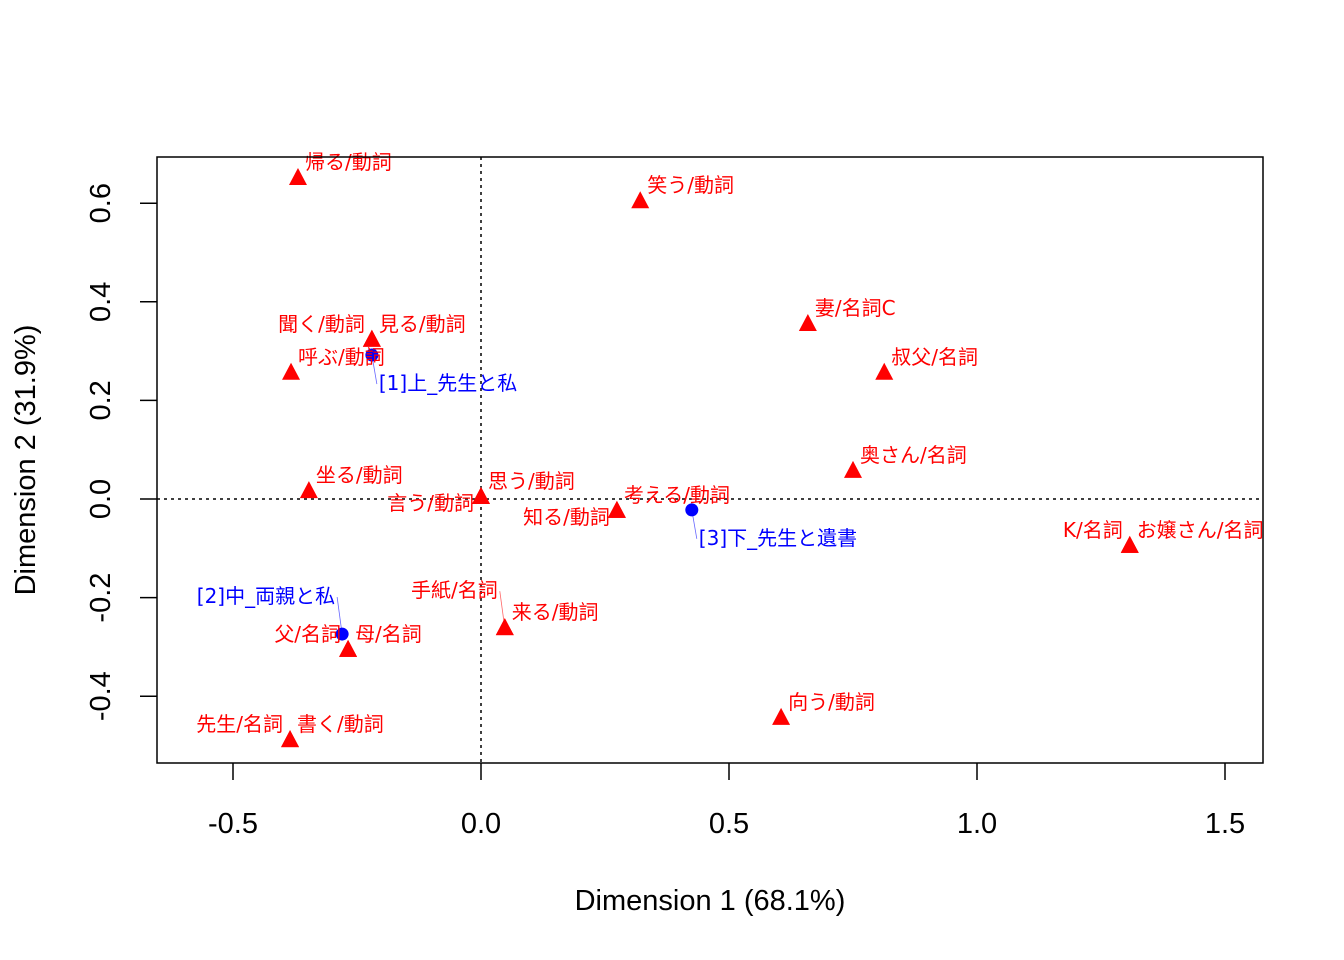 The image size is (1344, 960). I want to click on document-label: [3]下_先生と遺書, so click(778, 538).